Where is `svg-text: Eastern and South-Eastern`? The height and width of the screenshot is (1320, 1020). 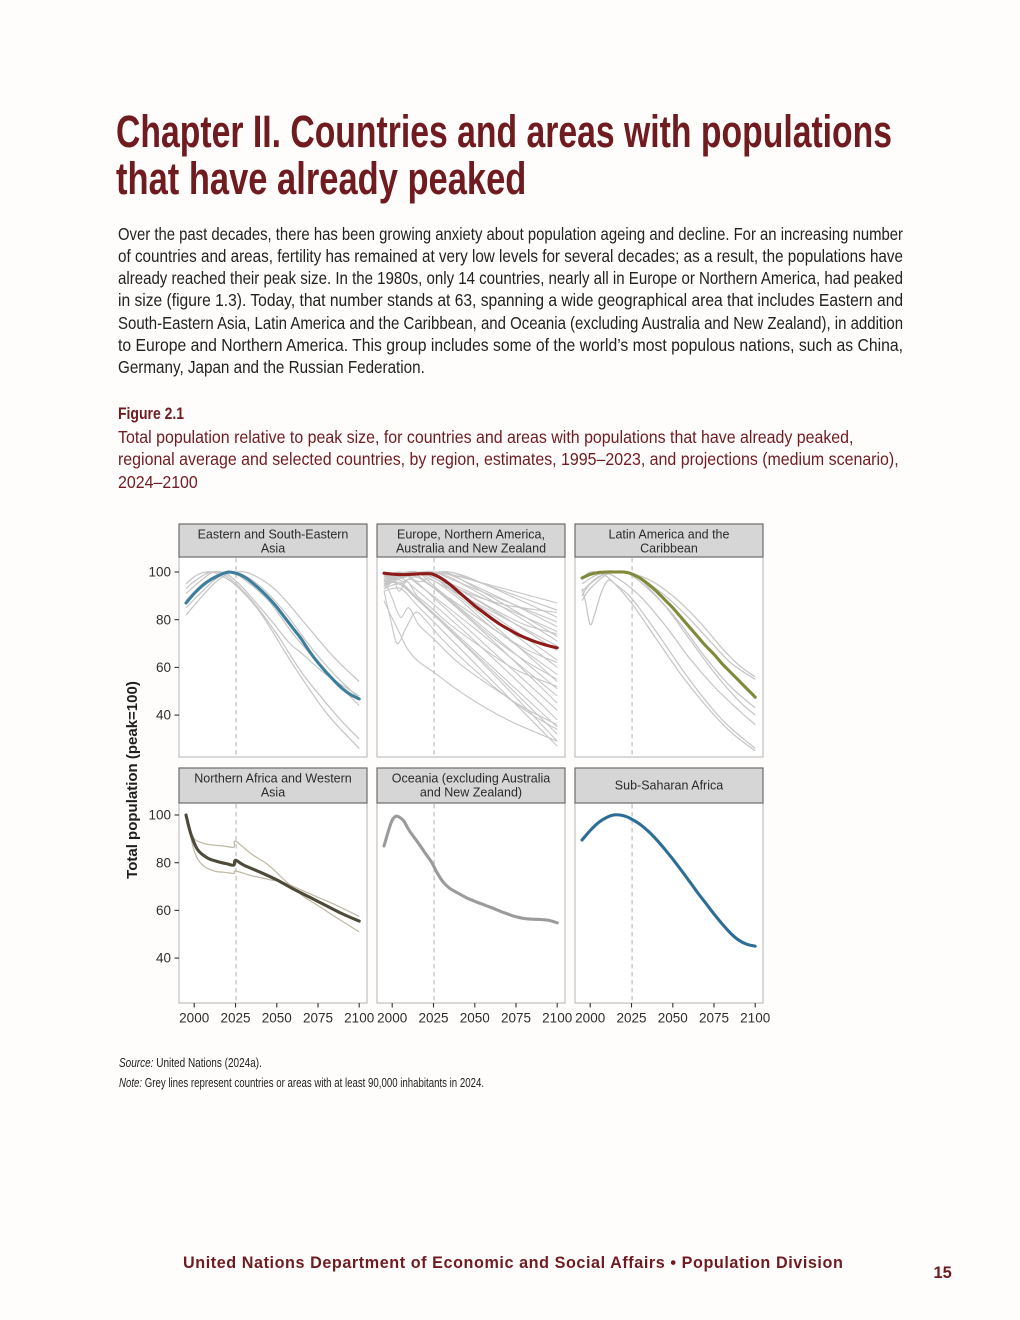 svg-text: Eastern and South-Eastern is located at coordinates (273, 535).